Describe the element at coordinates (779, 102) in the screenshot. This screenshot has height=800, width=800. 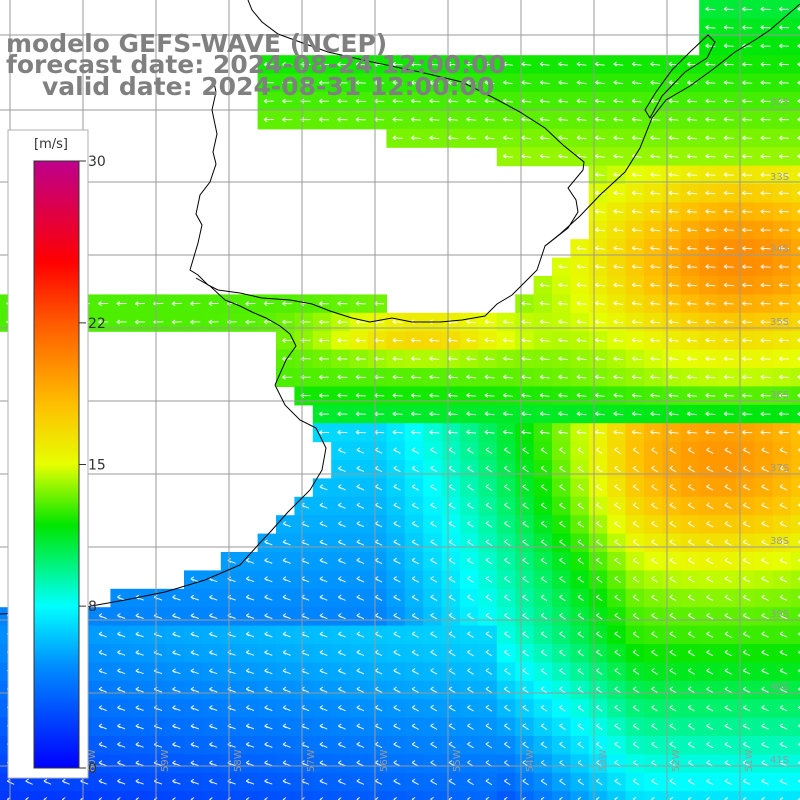
I see `lat-label: 32S` at that location.